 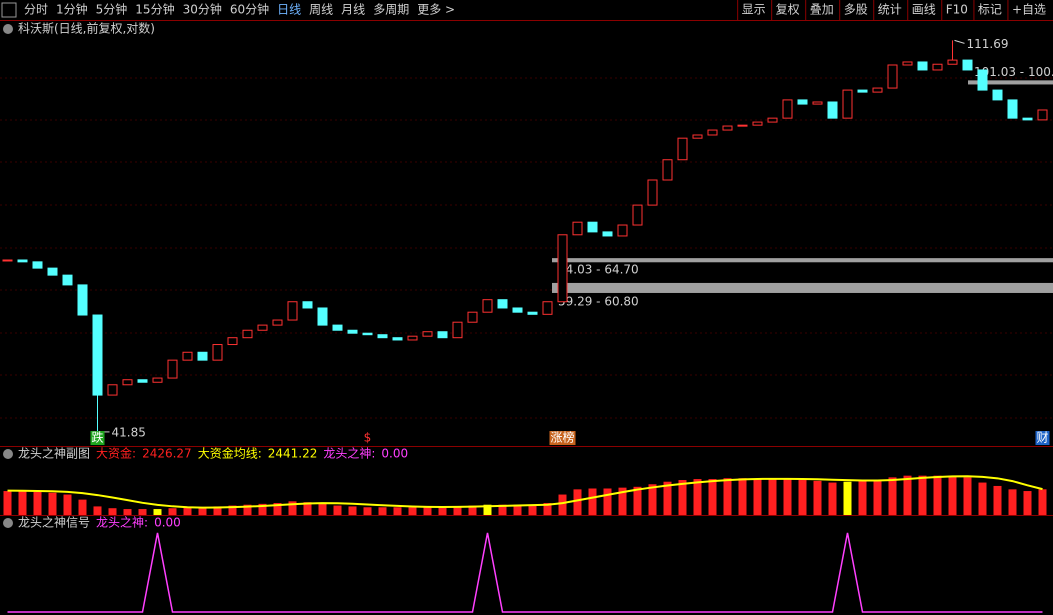 I want to click on toolbar-button: F10, so click(x=957, y=10).